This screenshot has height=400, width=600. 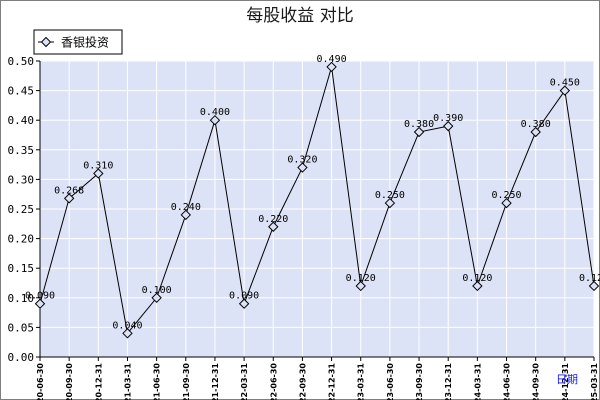 I want to click on data-label: 0.390, so click(x=448, y=118).